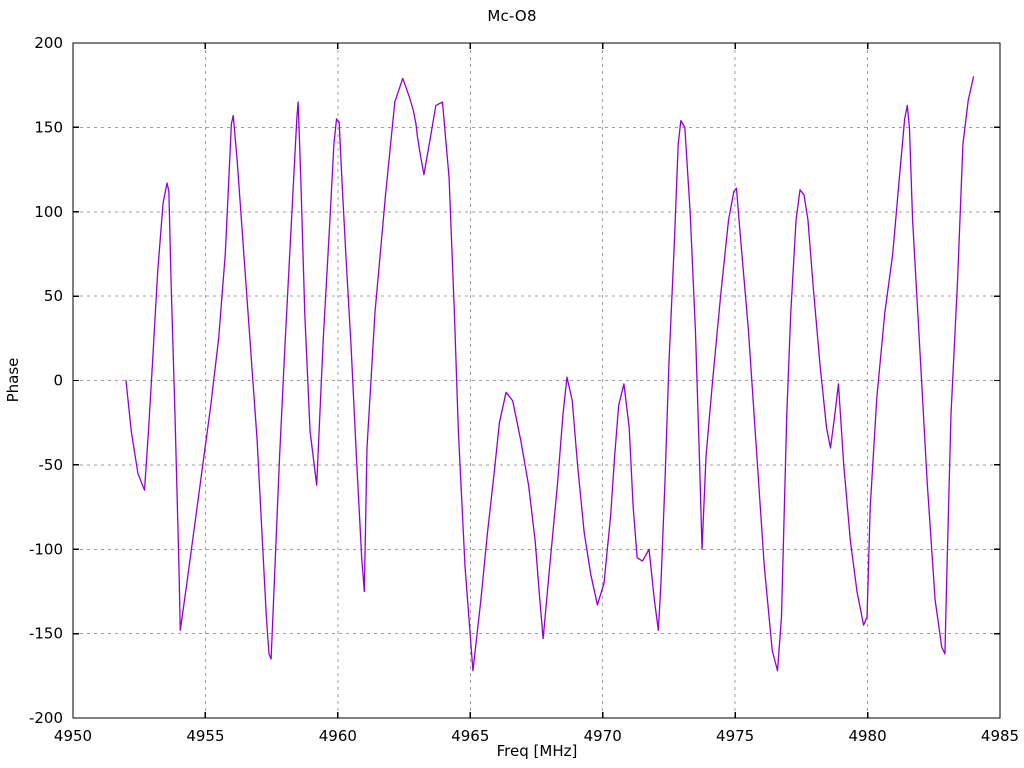 The image size is (1024, 768). What do you see at coordinates (536, 736) in the screenshot?
I see `x-tick-labels: 4950 4955 4960 4965 4970 4975 4980 4985` at bounding box center [536, 736].